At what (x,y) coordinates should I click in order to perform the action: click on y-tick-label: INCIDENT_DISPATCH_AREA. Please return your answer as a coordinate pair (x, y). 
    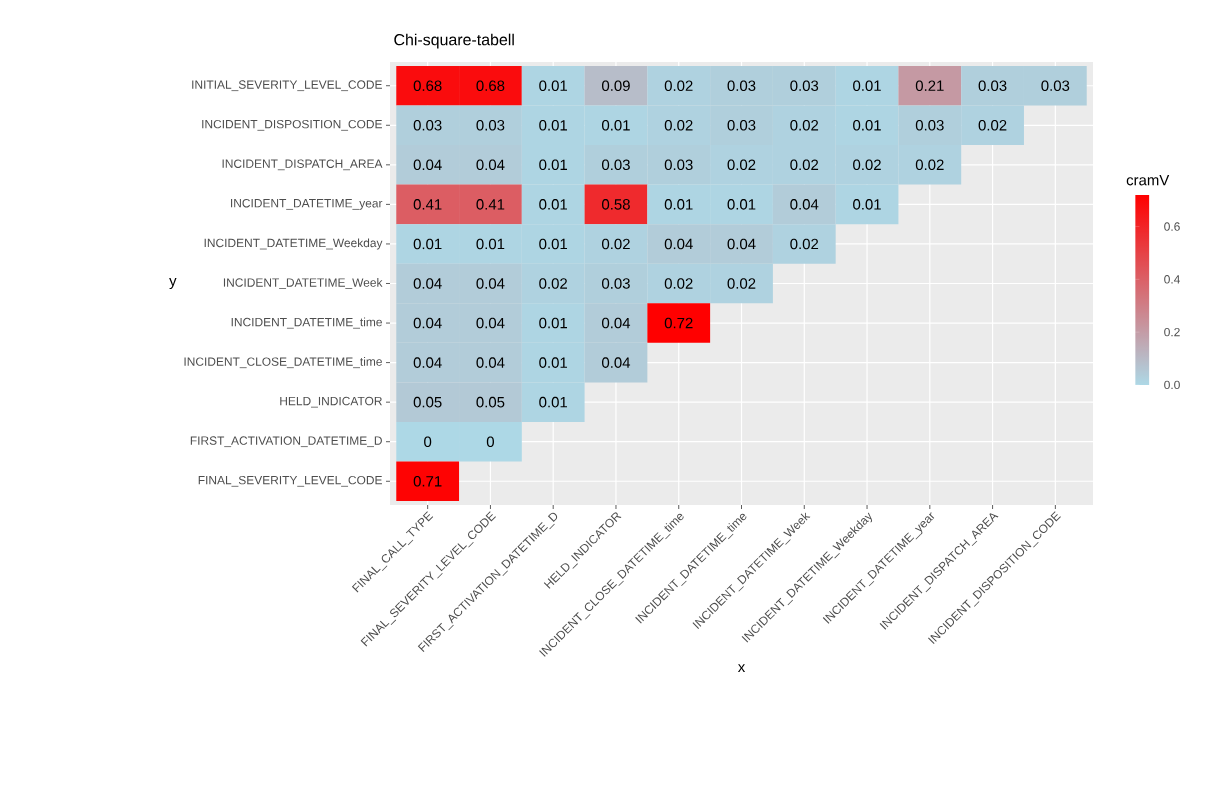
    Looking at the image, I should click on (302, 165).